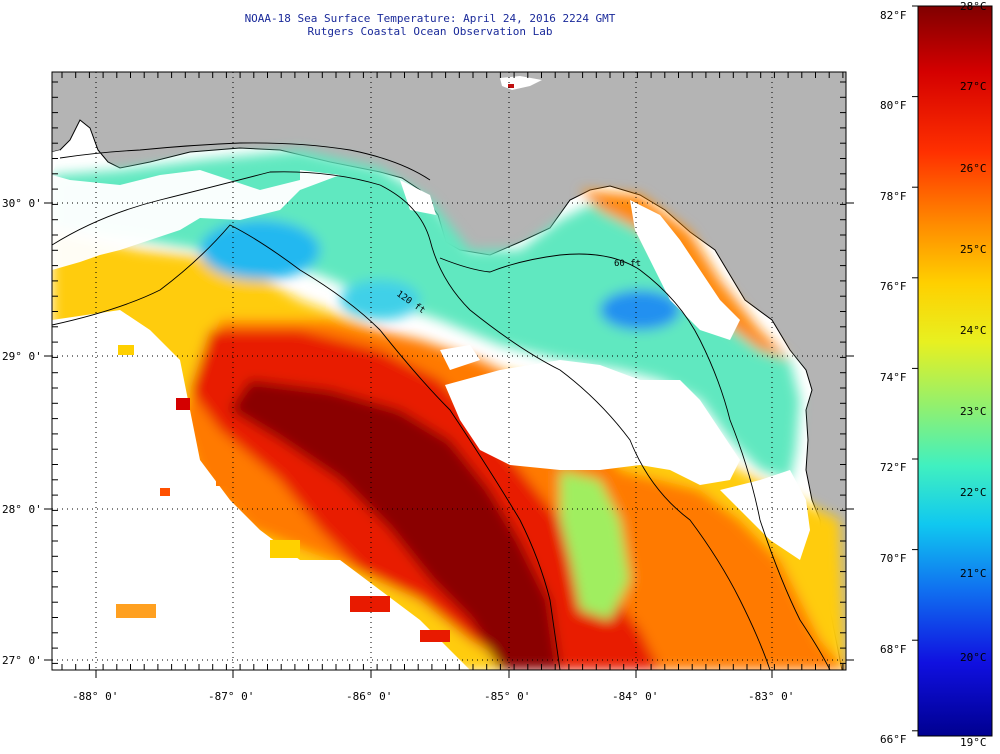 This screenshot has width=1000, height=754. Describe the element at coordinates (973, 168) in the screenshot. I see `colorbar-c-label: 26°C` at that location.